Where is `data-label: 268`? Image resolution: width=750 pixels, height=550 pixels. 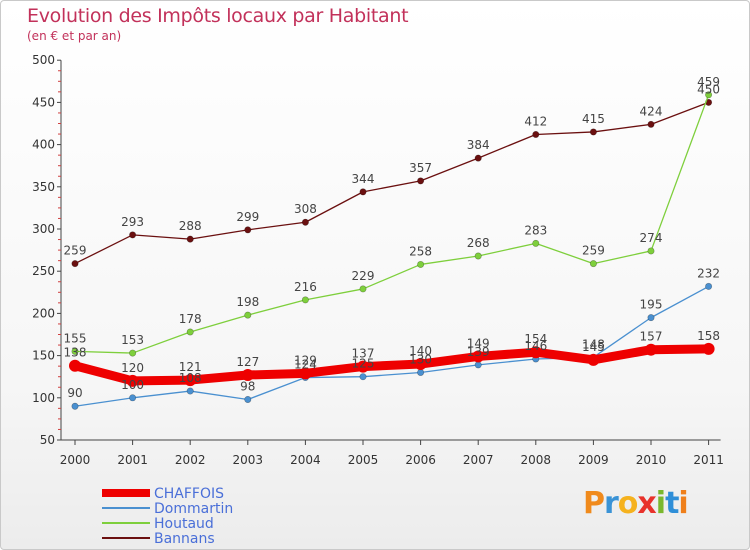
data-label: 268 is located at coordinates (478, 243).